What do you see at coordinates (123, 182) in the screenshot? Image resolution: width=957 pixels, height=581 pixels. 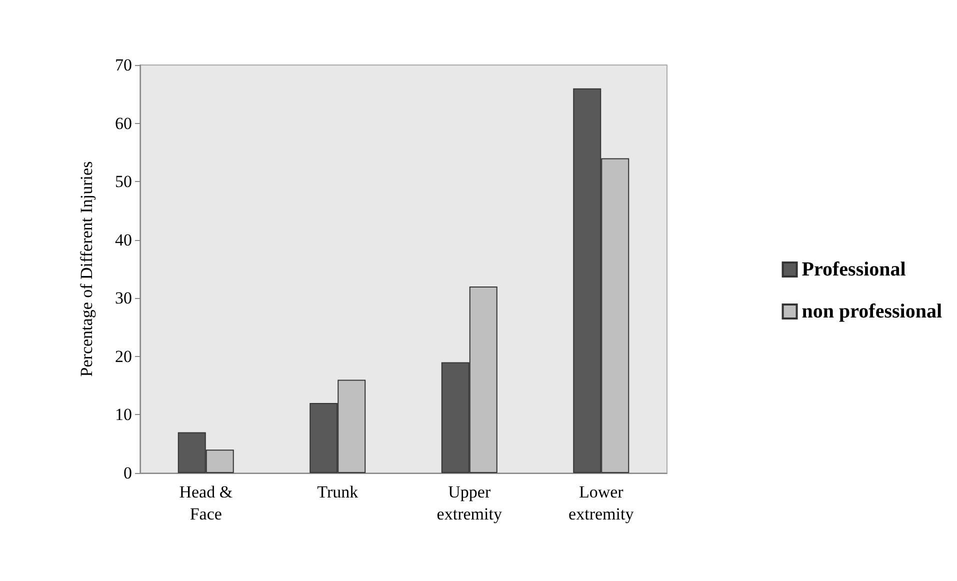 I see `y-tick-label: 50` at bounding box center [123, 182].